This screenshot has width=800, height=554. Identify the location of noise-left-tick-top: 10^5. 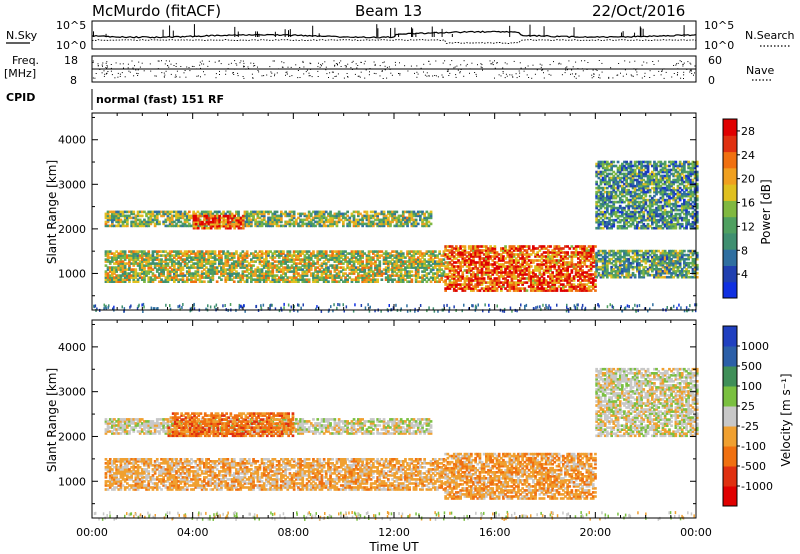
(71, 25).